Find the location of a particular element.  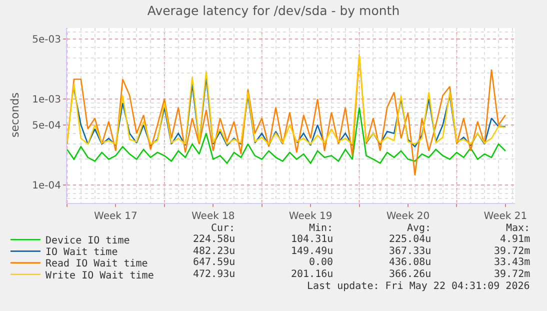

text: 225.04u is located at coordinates (410, 239).